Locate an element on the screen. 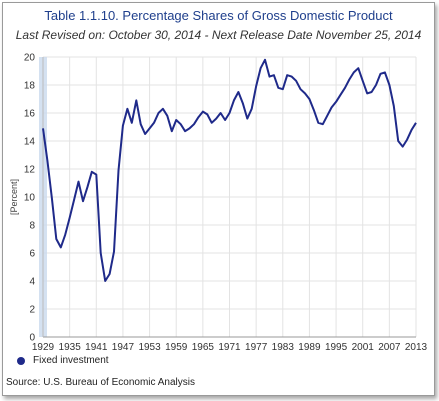  y-tick-label: 8 is located at coordinates (32, 226).